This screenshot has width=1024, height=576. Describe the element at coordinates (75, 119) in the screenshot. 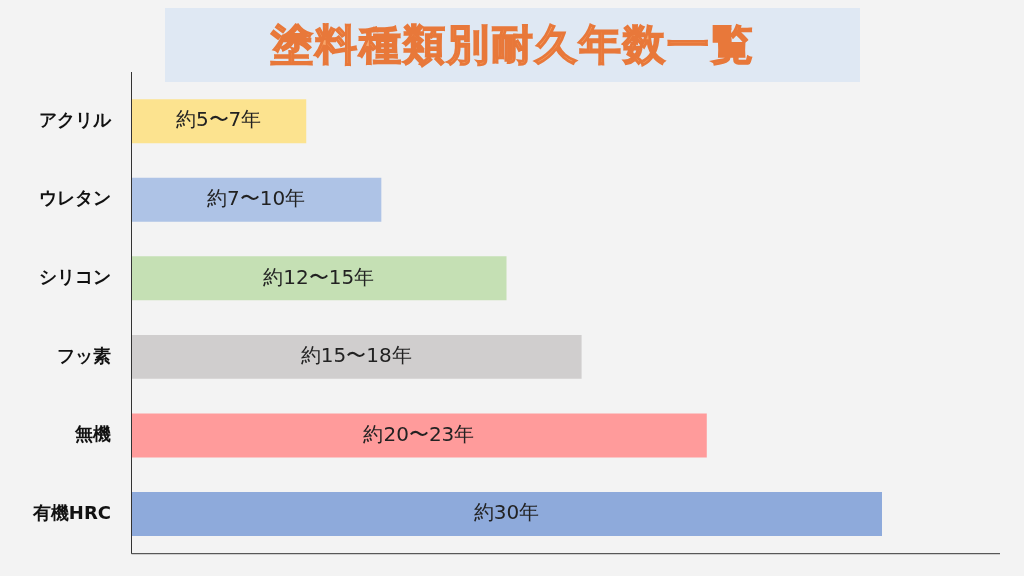

I see `y-tick-label: アクリル` at that location.